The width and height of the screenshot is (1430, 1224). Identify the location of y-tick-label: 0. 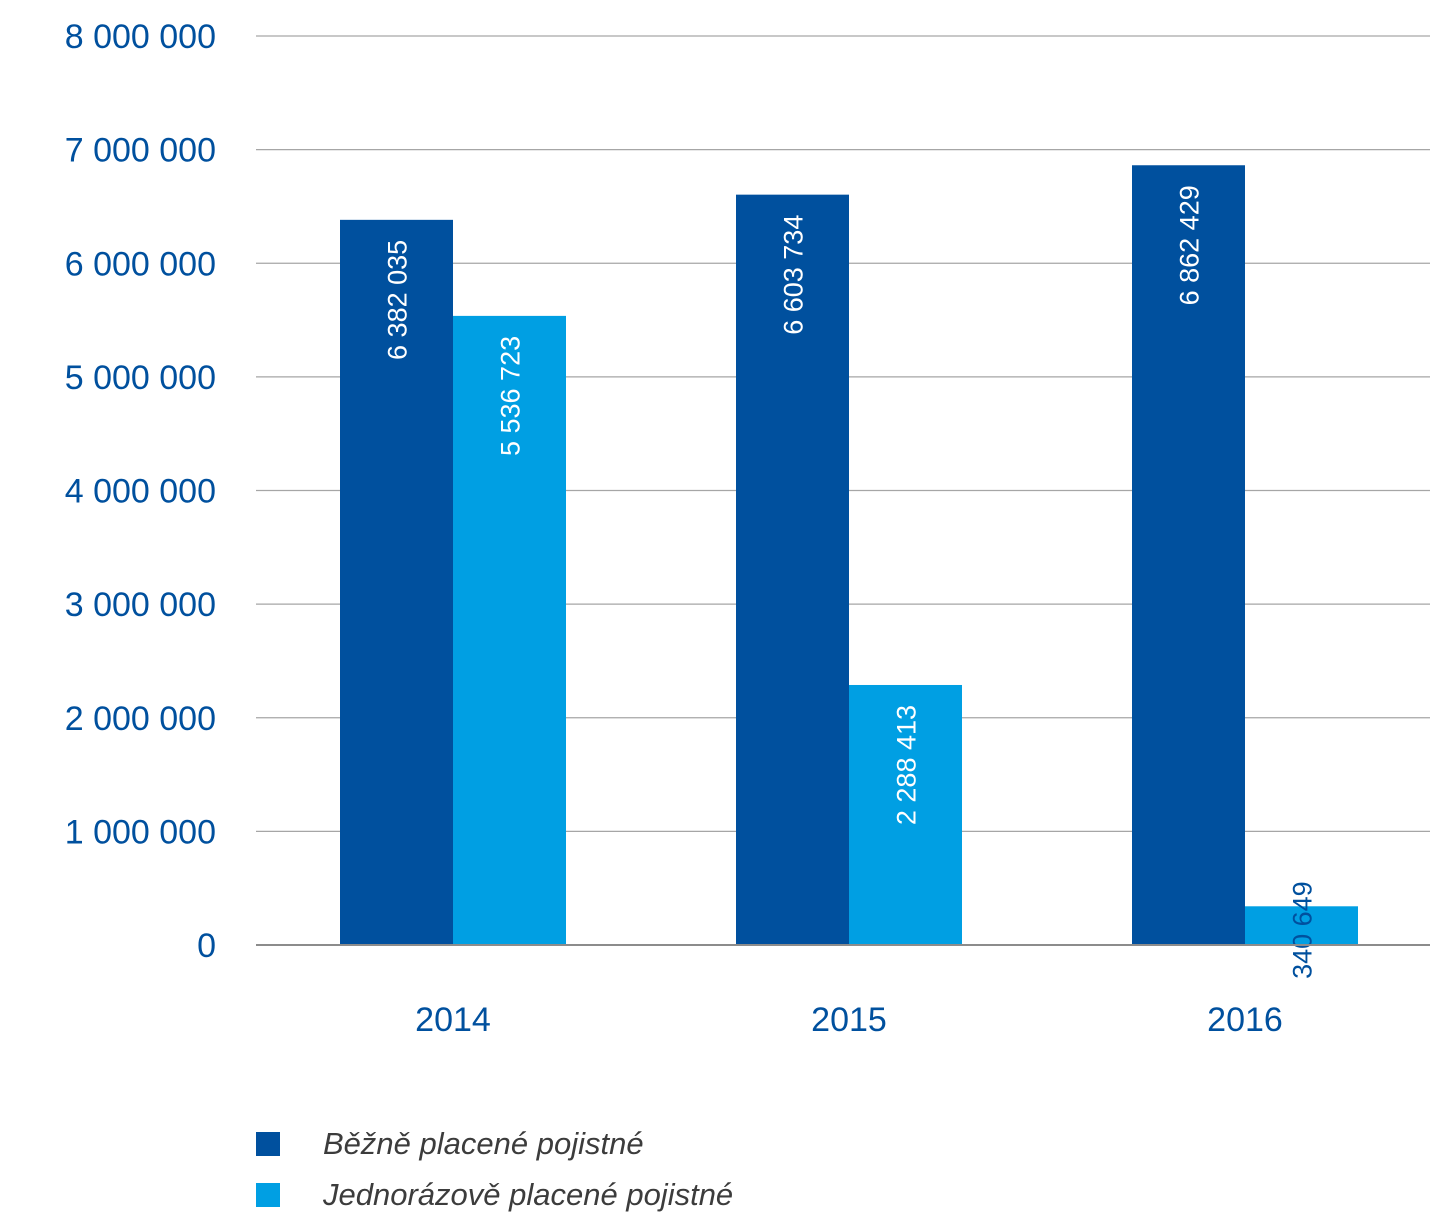
(206, 946).